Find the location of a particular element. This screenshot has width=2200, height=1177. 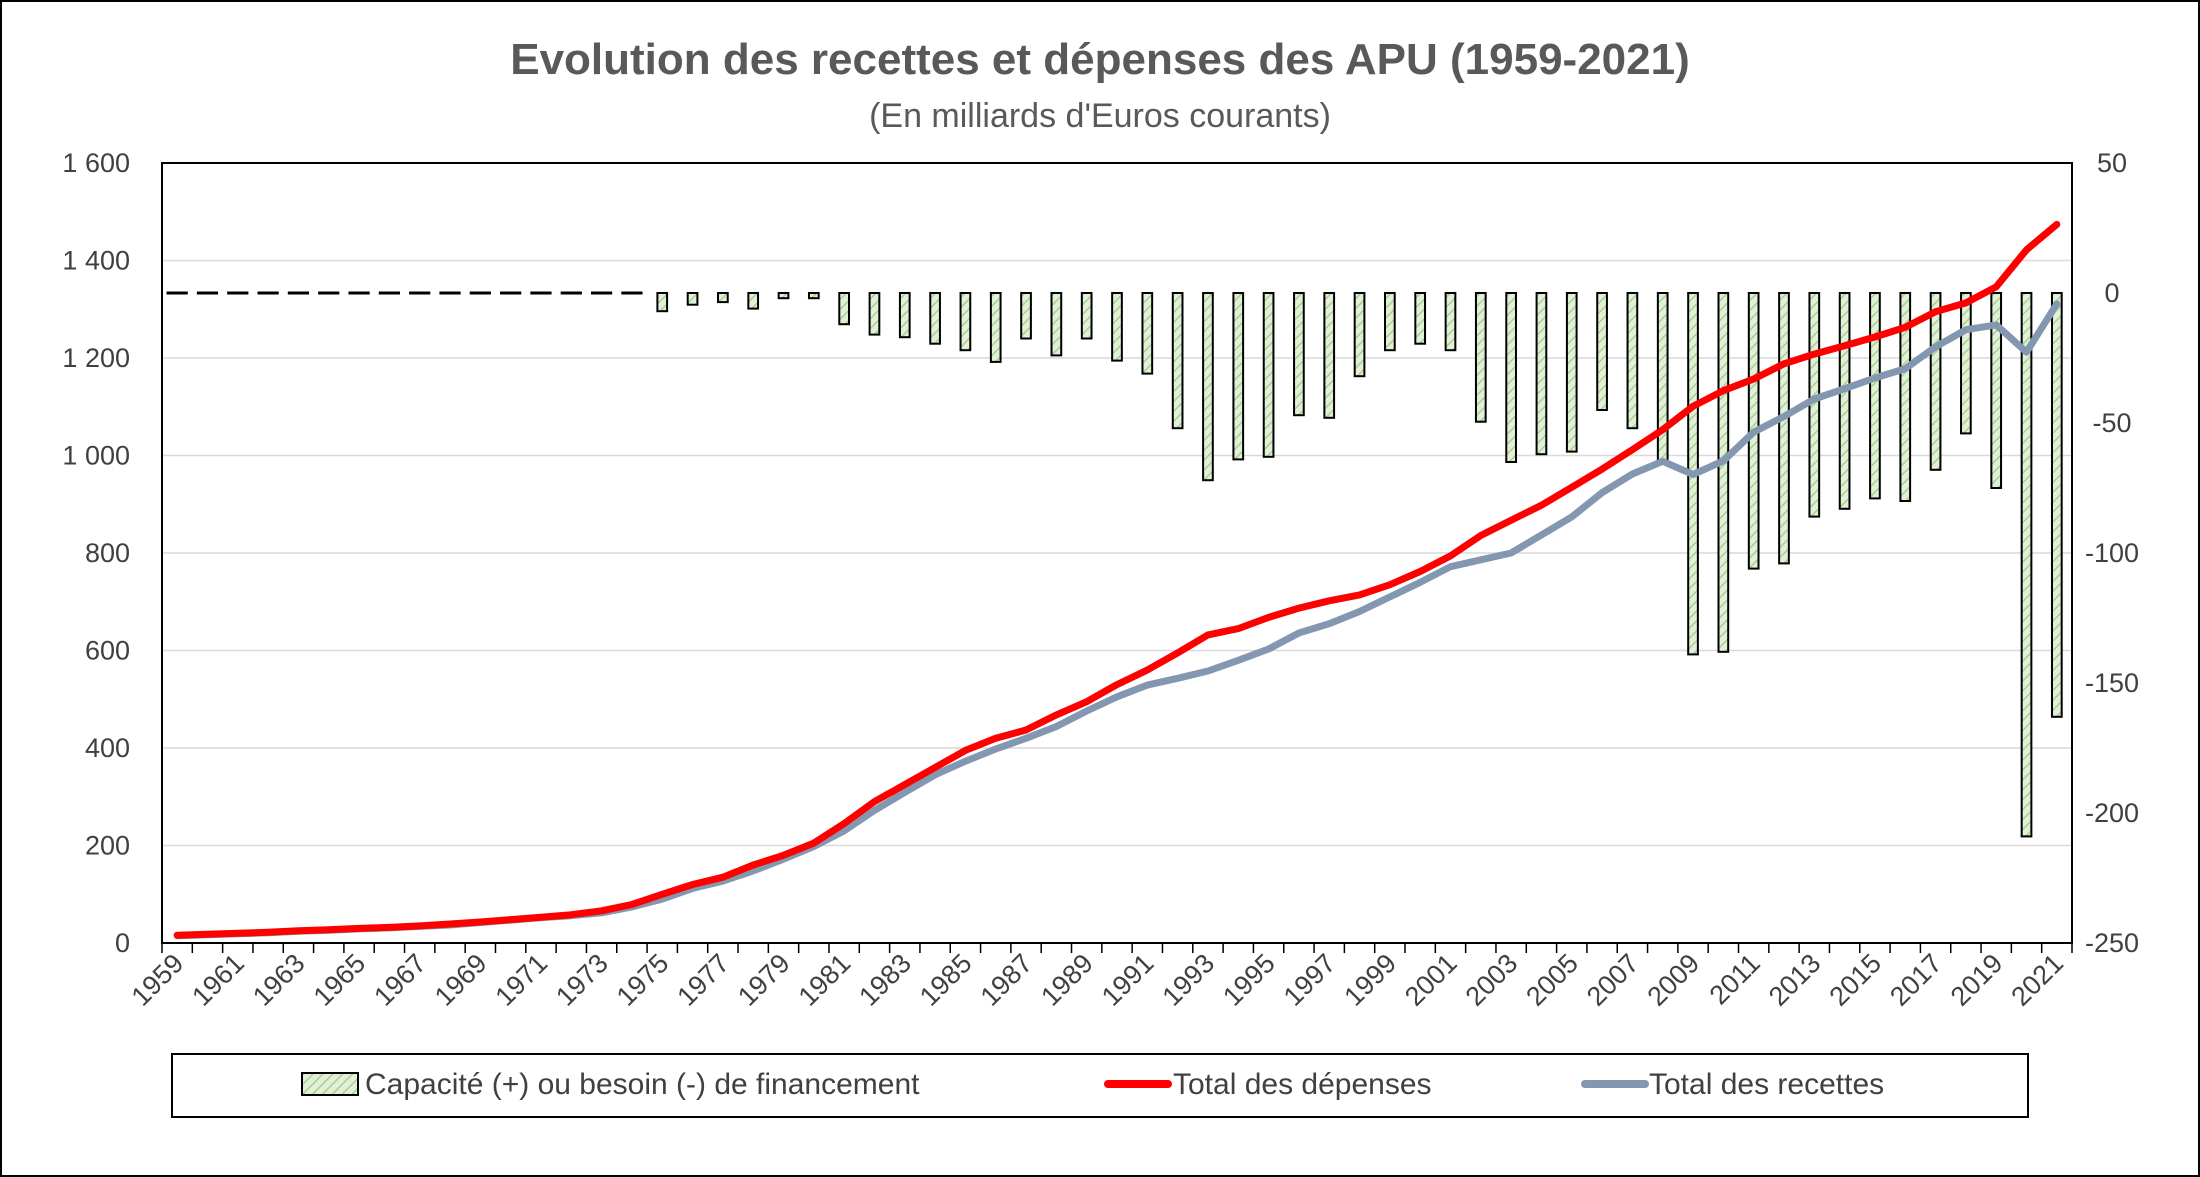

y-left-tick-label: 600 is located at coordinates (107, 651).